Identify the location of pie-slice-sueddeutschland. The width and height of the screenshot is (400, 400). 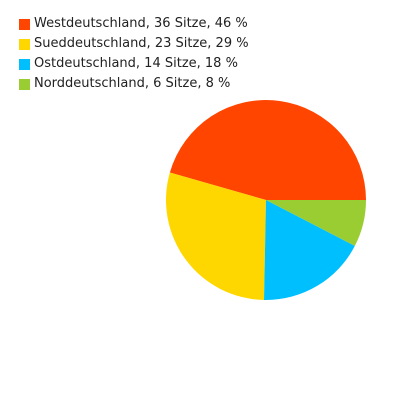
(216, 236).